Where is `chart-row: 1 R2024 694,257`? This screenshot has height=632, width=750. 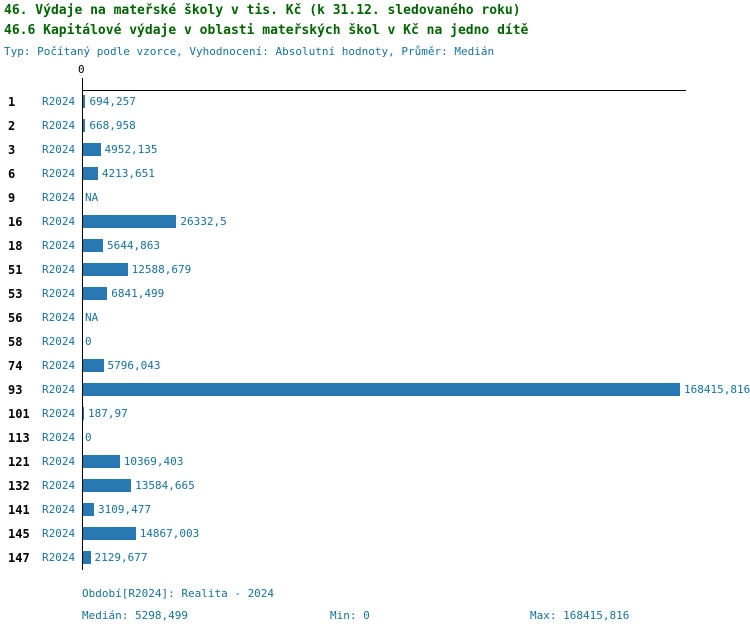
chart-row: 1 R2024 694,257 is located at coordinates (375, 102).